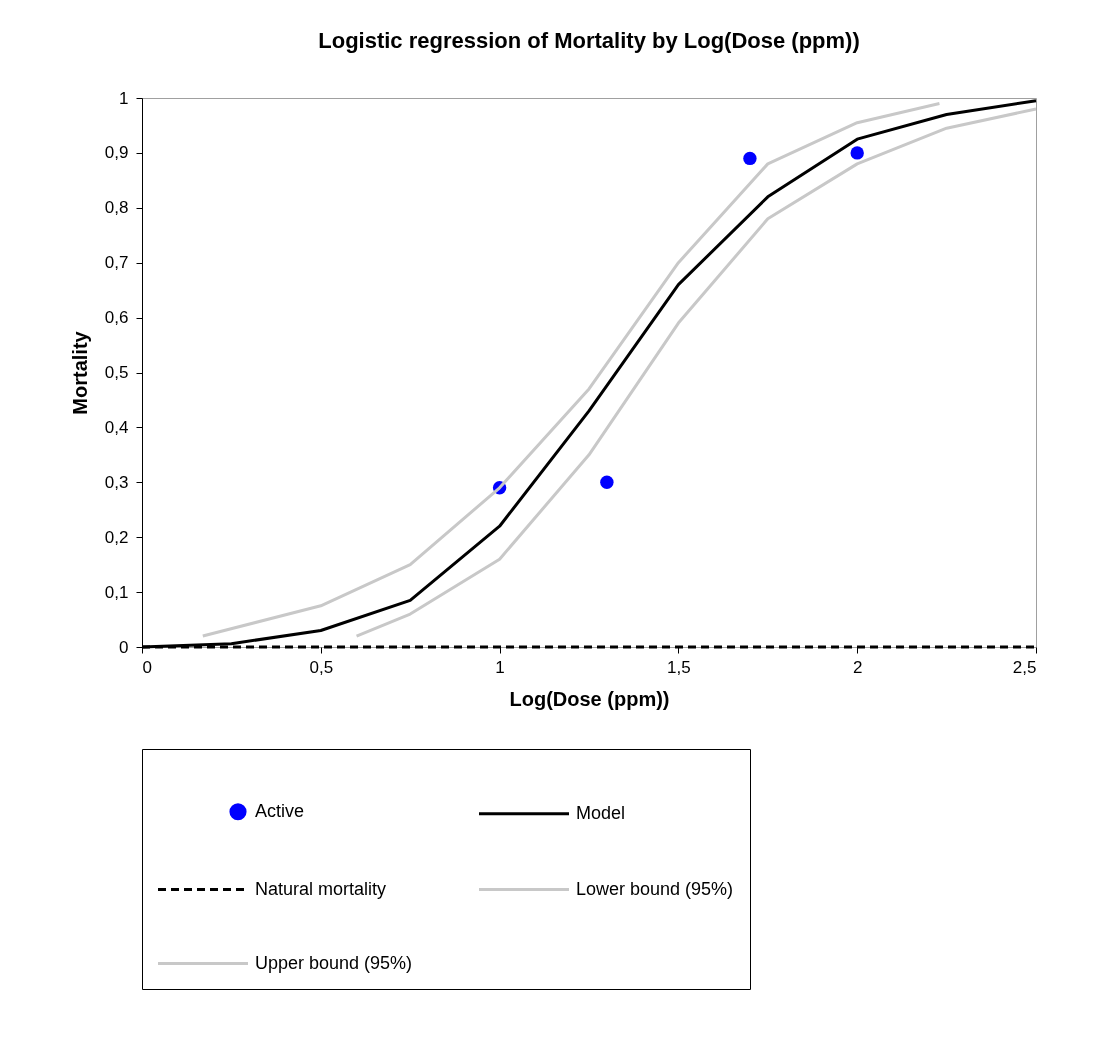 Image resolution: width=1094 pixels, height=1051 pixels. What do you see at coordinates (116, 537) in the screenshot?
I see `y-tick-label: 0,2` at bounding box center [116, 537].